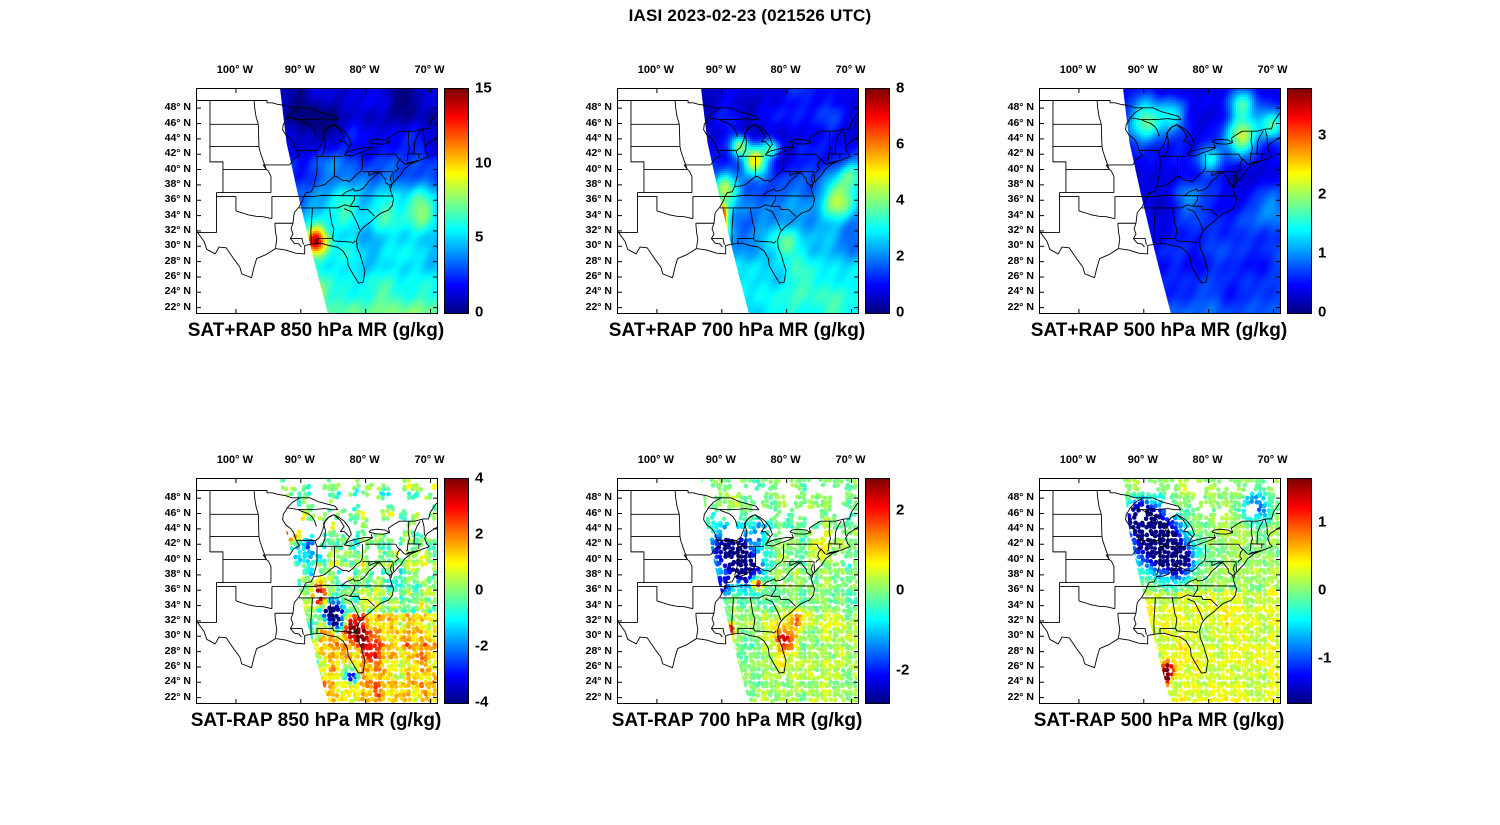  I want to click on panel-title: SAT+RAP 700 hPa MR (g/kg), so click(737, 330).